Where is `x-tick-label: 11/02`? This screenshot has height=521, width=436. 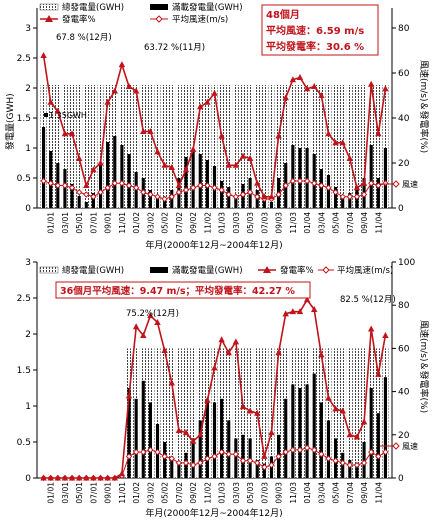 x-tick-label: 11/02 is located at coordinates (207, 493).